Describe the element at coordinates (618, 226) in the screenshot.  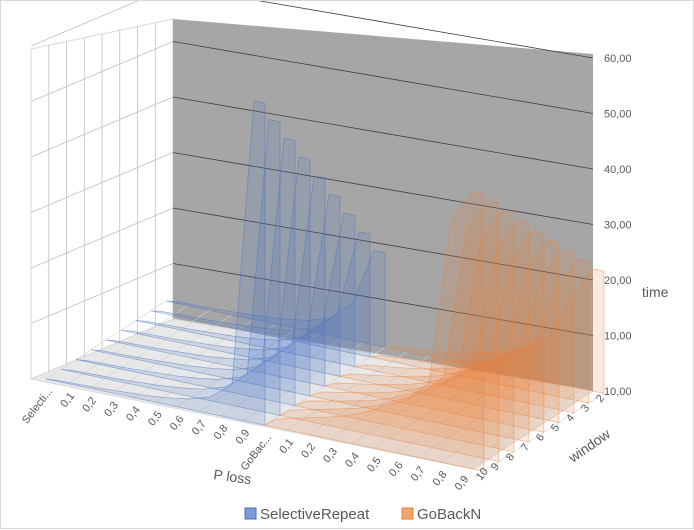
I see `z-tick-label: 30,00` at that location.